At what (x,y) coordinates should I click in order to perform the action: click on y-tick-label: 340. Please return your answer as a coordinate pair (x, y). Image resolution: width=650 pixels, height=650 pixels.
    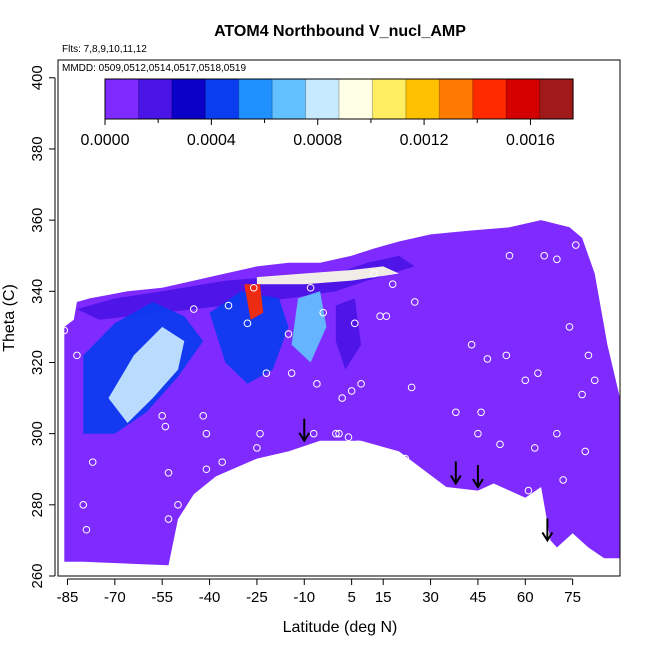
    Looking at the image, I should click on (37, 291).